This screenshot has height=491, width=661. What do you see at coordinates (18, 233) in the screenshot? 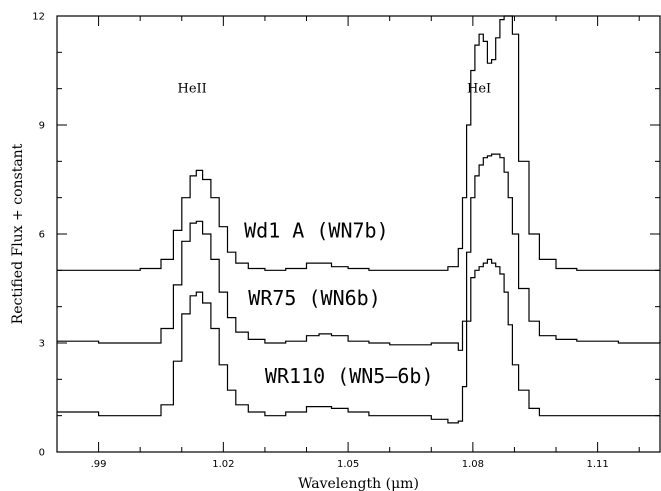
I see `y-axis-label: Rectified Flux + constant` at bounding box center [18, 233].